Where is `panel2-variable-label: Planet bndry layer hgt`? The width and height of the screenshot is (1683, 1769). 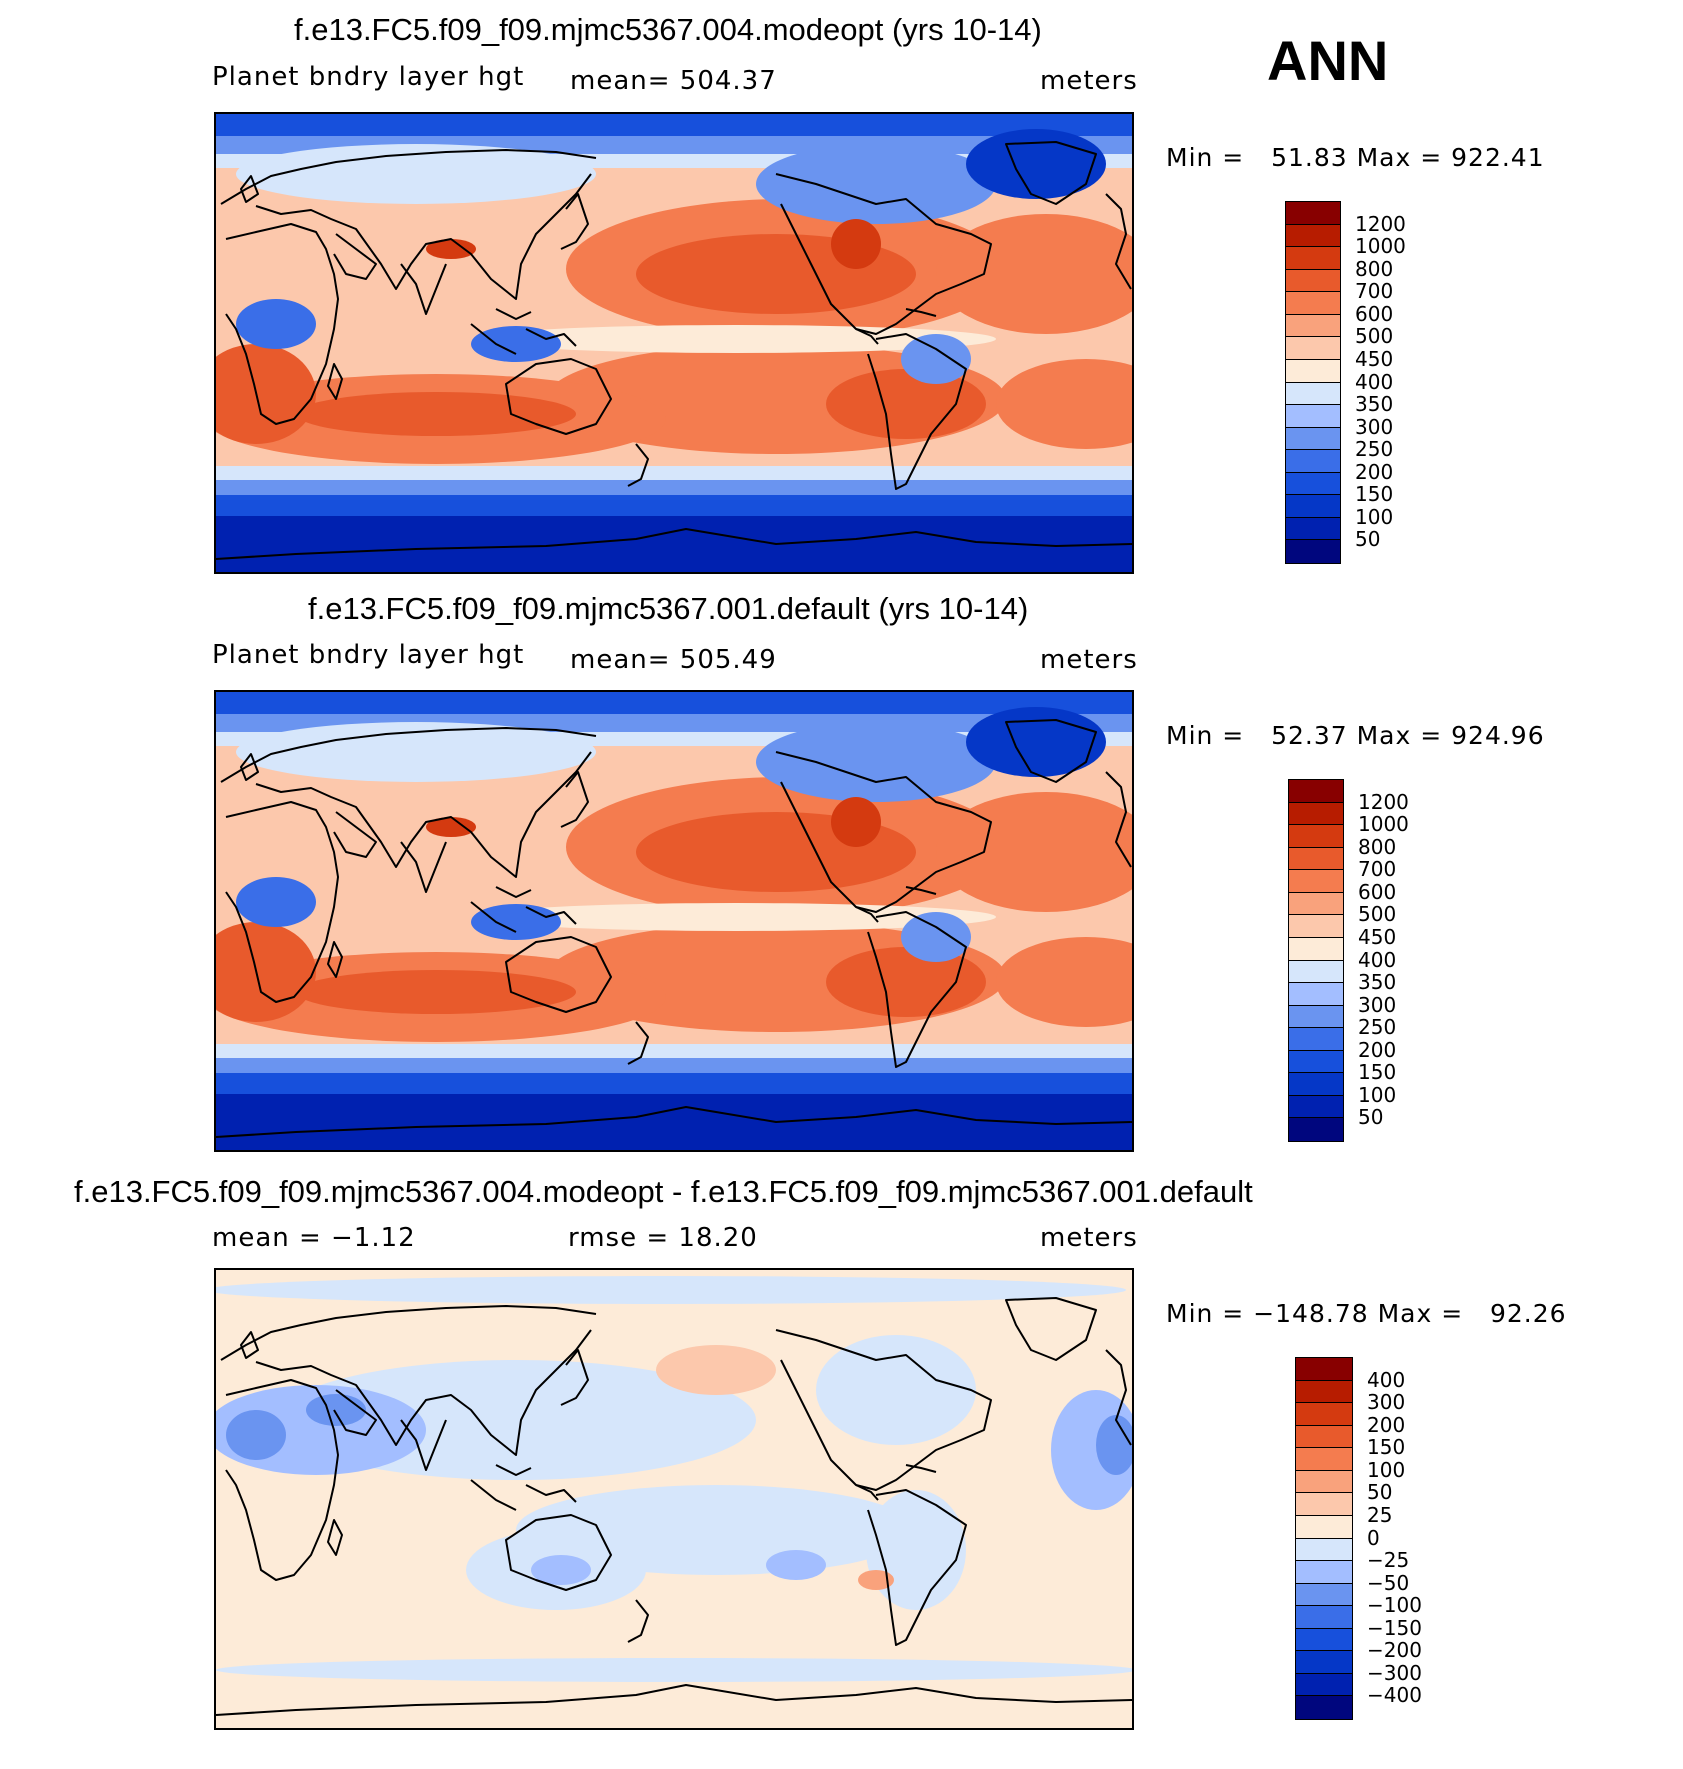
panel2-variable-label: Planet bndry layer hgt is located at coordinates (368, 655).